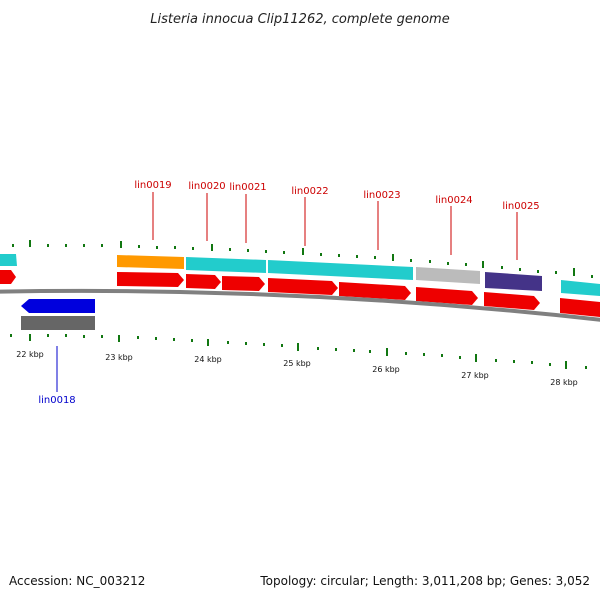 The width and height of the screenshot is (600, 600). Describe the element at coordinates (297, 363) in the screenshot. I see `scale-label-25kbp: 25 kbp` at that location.